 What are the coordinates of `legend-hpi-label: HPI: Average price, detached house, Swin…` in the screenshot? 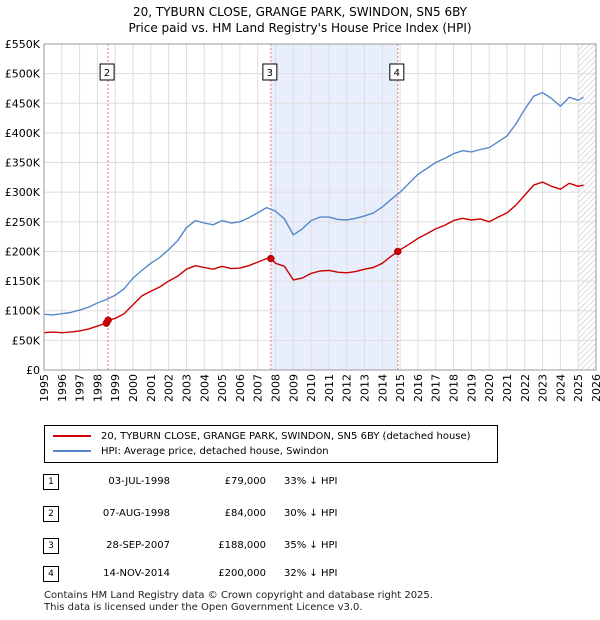 It's located at (215, 451).